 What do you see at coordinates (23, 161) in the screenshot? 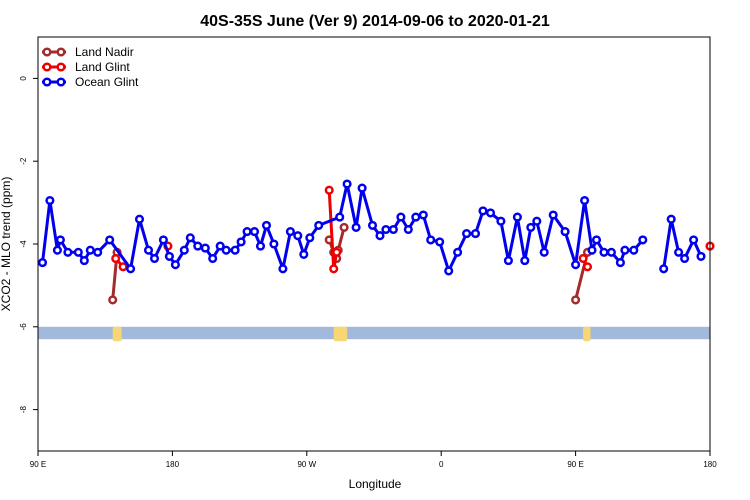
I see `y-tick-label: -2` at bounding box center [23, 161].